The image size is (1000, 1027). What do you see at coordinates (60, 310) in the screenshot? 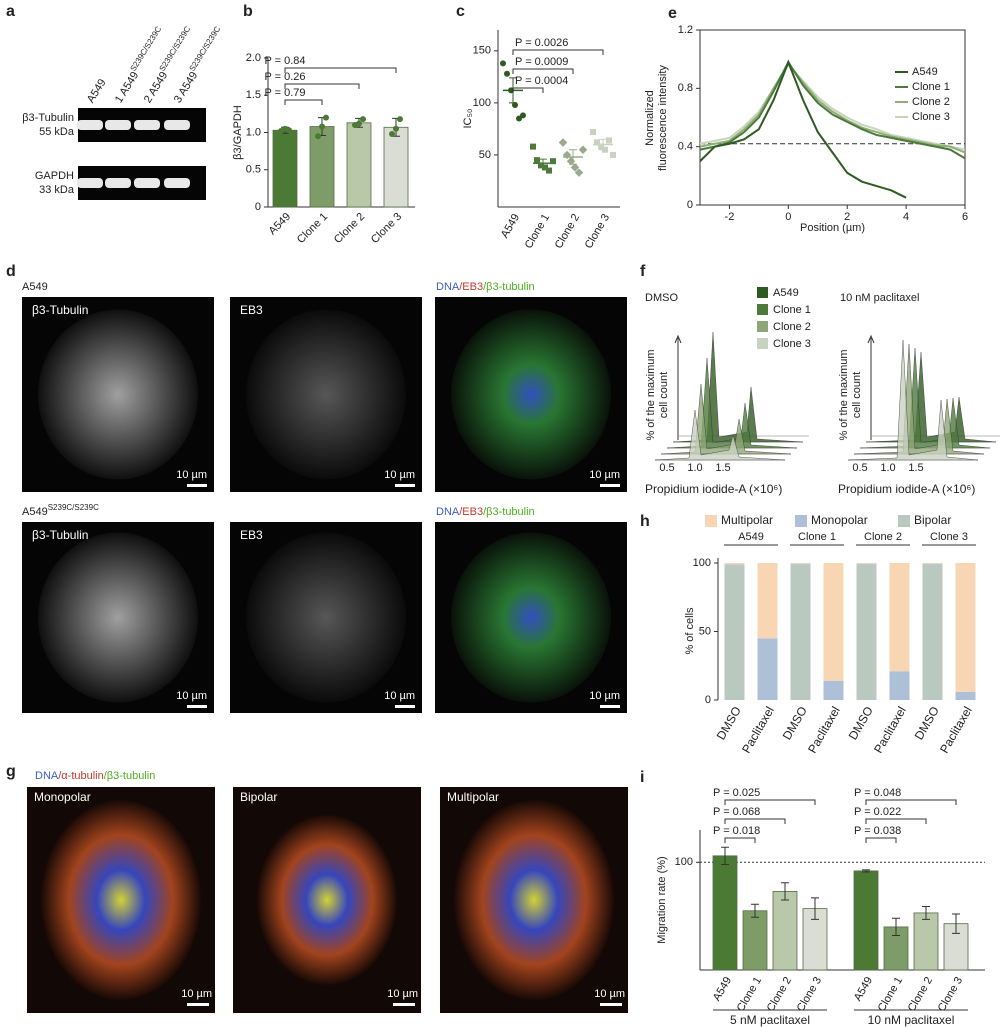
I see `channel-label: β3-Tubulin` at bounding box center [60, 310].